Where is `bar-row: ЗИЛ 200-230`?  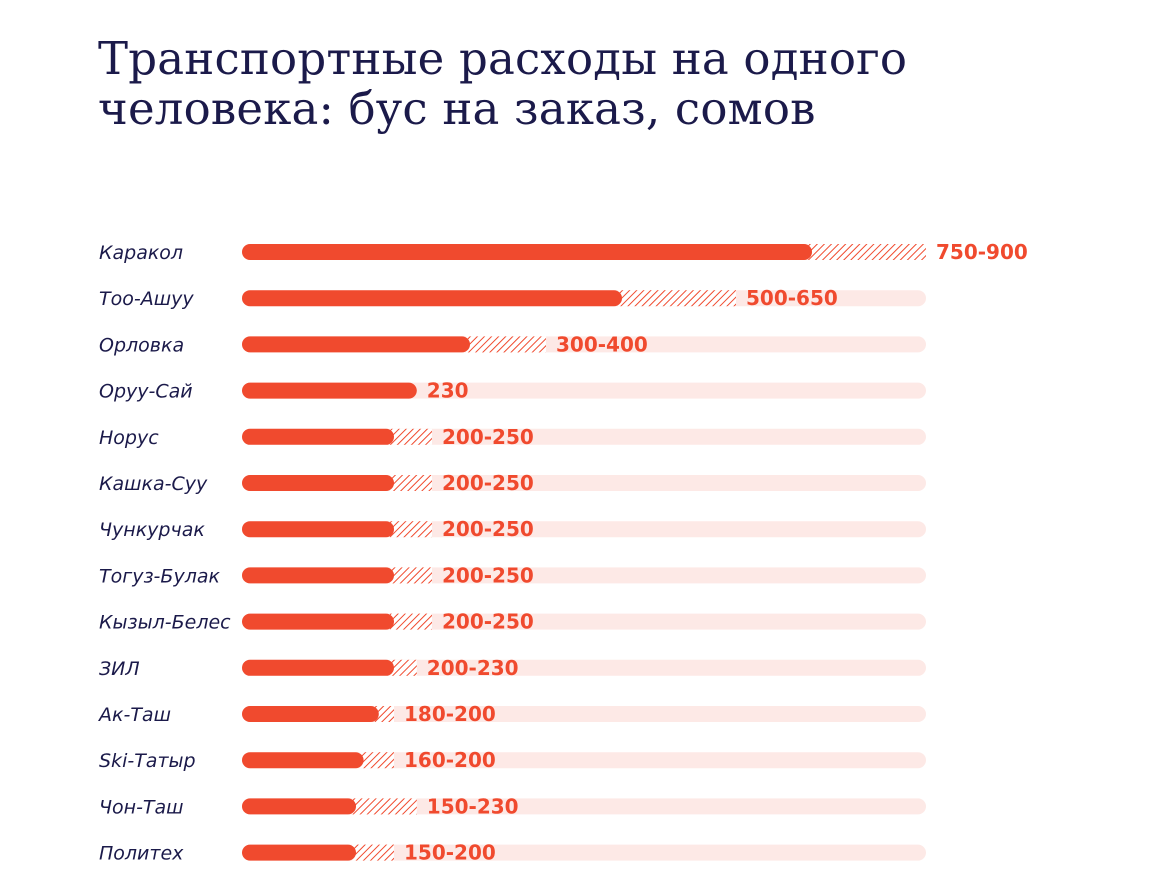 bar-row: ЗИЛ 200-230 is located at coordinates (512, 668).